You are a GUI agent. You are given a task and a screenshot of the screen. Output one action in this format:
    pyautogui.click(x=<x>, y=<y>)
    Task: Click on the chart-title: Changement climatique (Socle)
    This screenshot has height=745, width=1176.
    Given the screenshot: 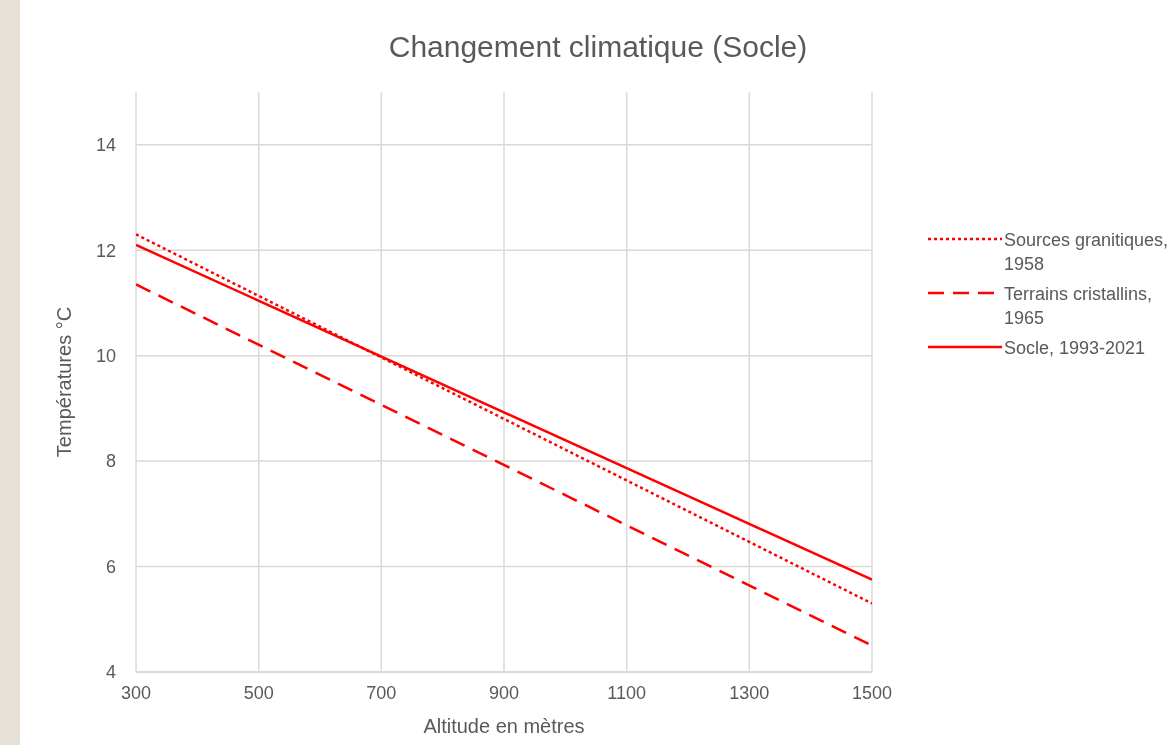 What is the action you would take?
    pyautogui.click(x=598, y=47)
    